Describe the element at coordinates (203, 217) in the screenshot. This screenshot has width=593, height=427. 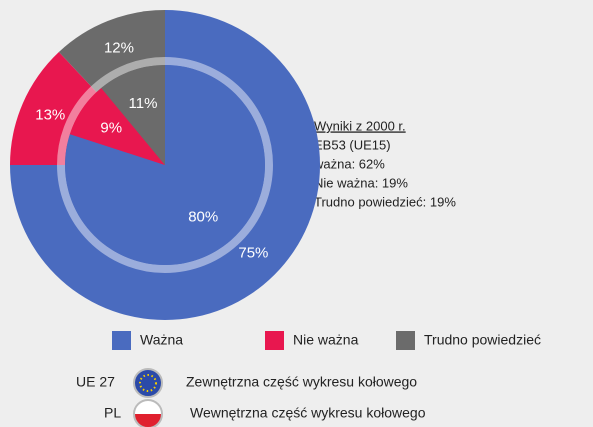
I see `value-label: 80%` at that location.